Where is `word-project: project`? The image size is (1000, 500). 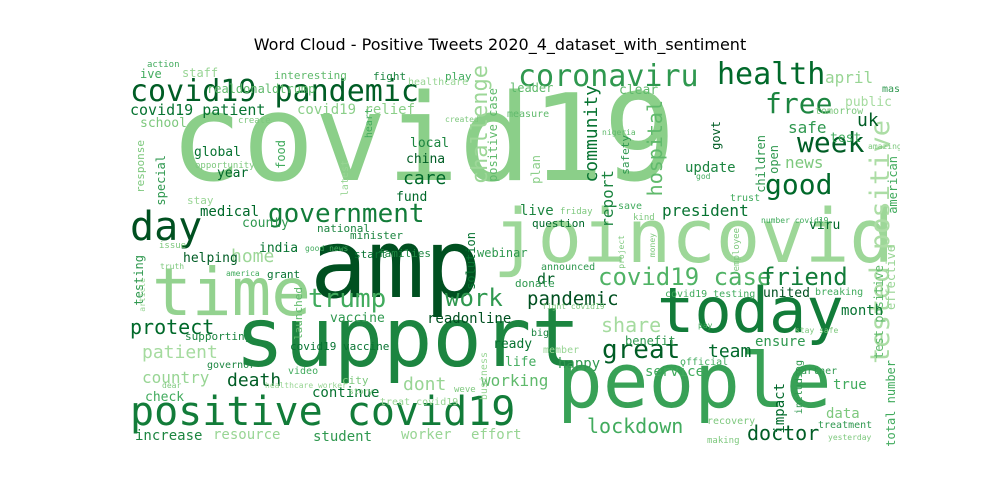
word-project: project is located at coordinates (621, 252).